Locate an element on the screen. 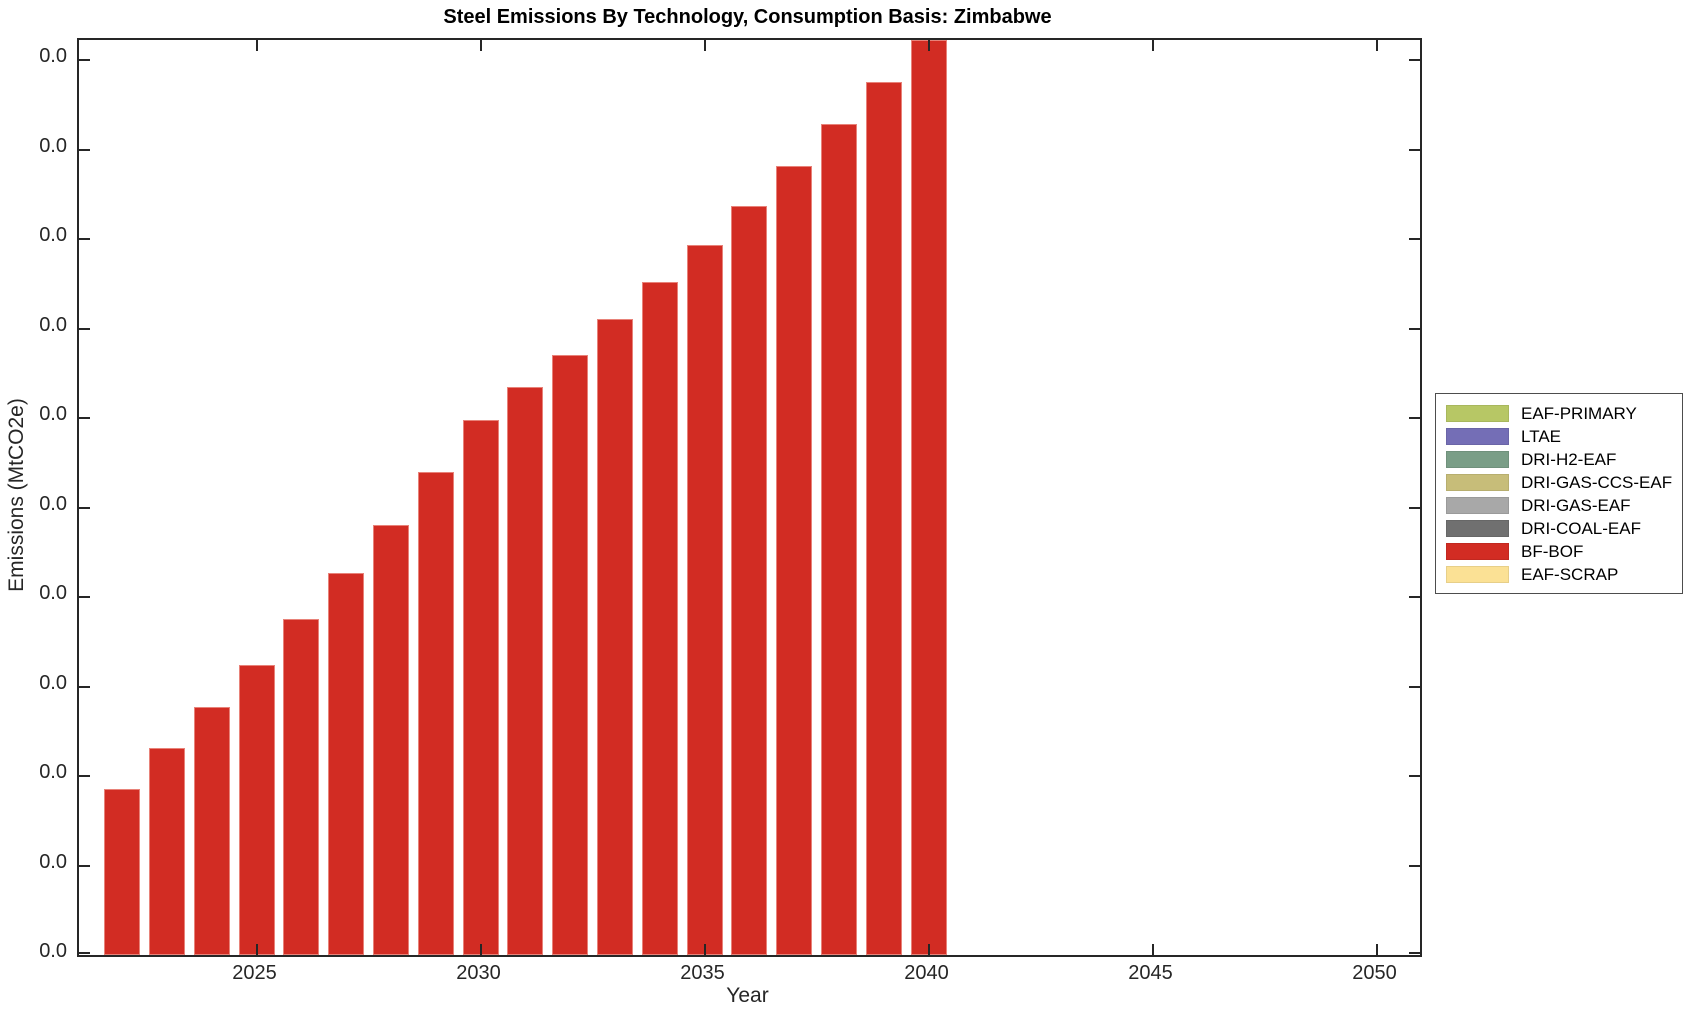 The width and height of the screenshot is (1696, 1021). legend-item: LTAE is located at coordinates (1559, 436).